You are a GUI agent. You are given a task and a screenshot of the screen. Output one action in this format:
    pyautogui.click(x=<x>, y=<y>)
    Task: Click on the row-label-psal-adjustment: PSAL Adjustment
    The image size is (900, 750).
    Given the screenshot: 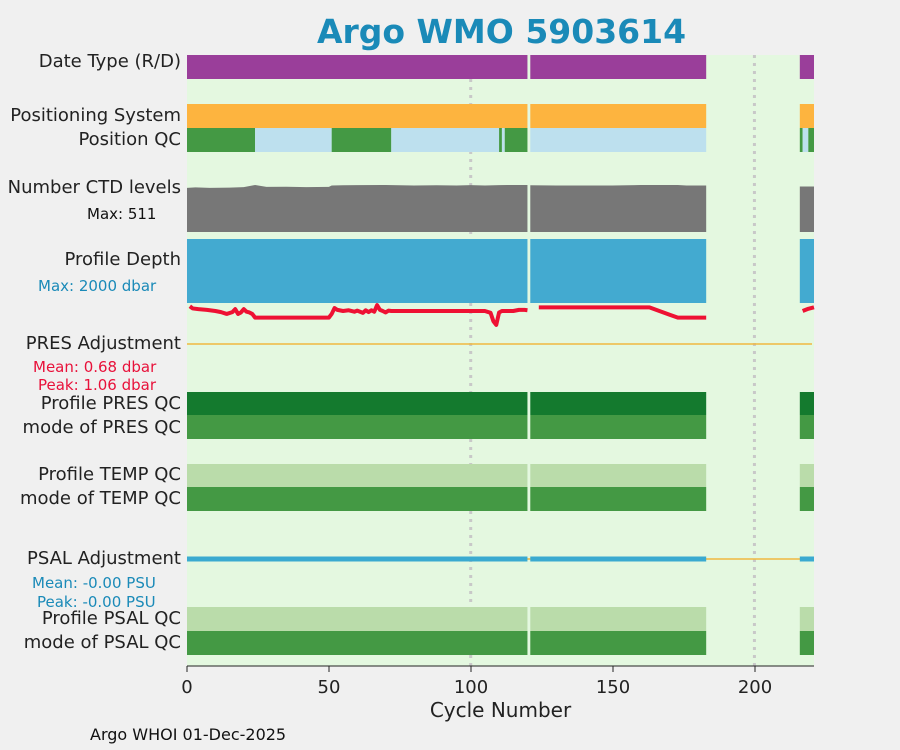 What is the action you would take?
    pyautogui.click(x=103, y=558)
    